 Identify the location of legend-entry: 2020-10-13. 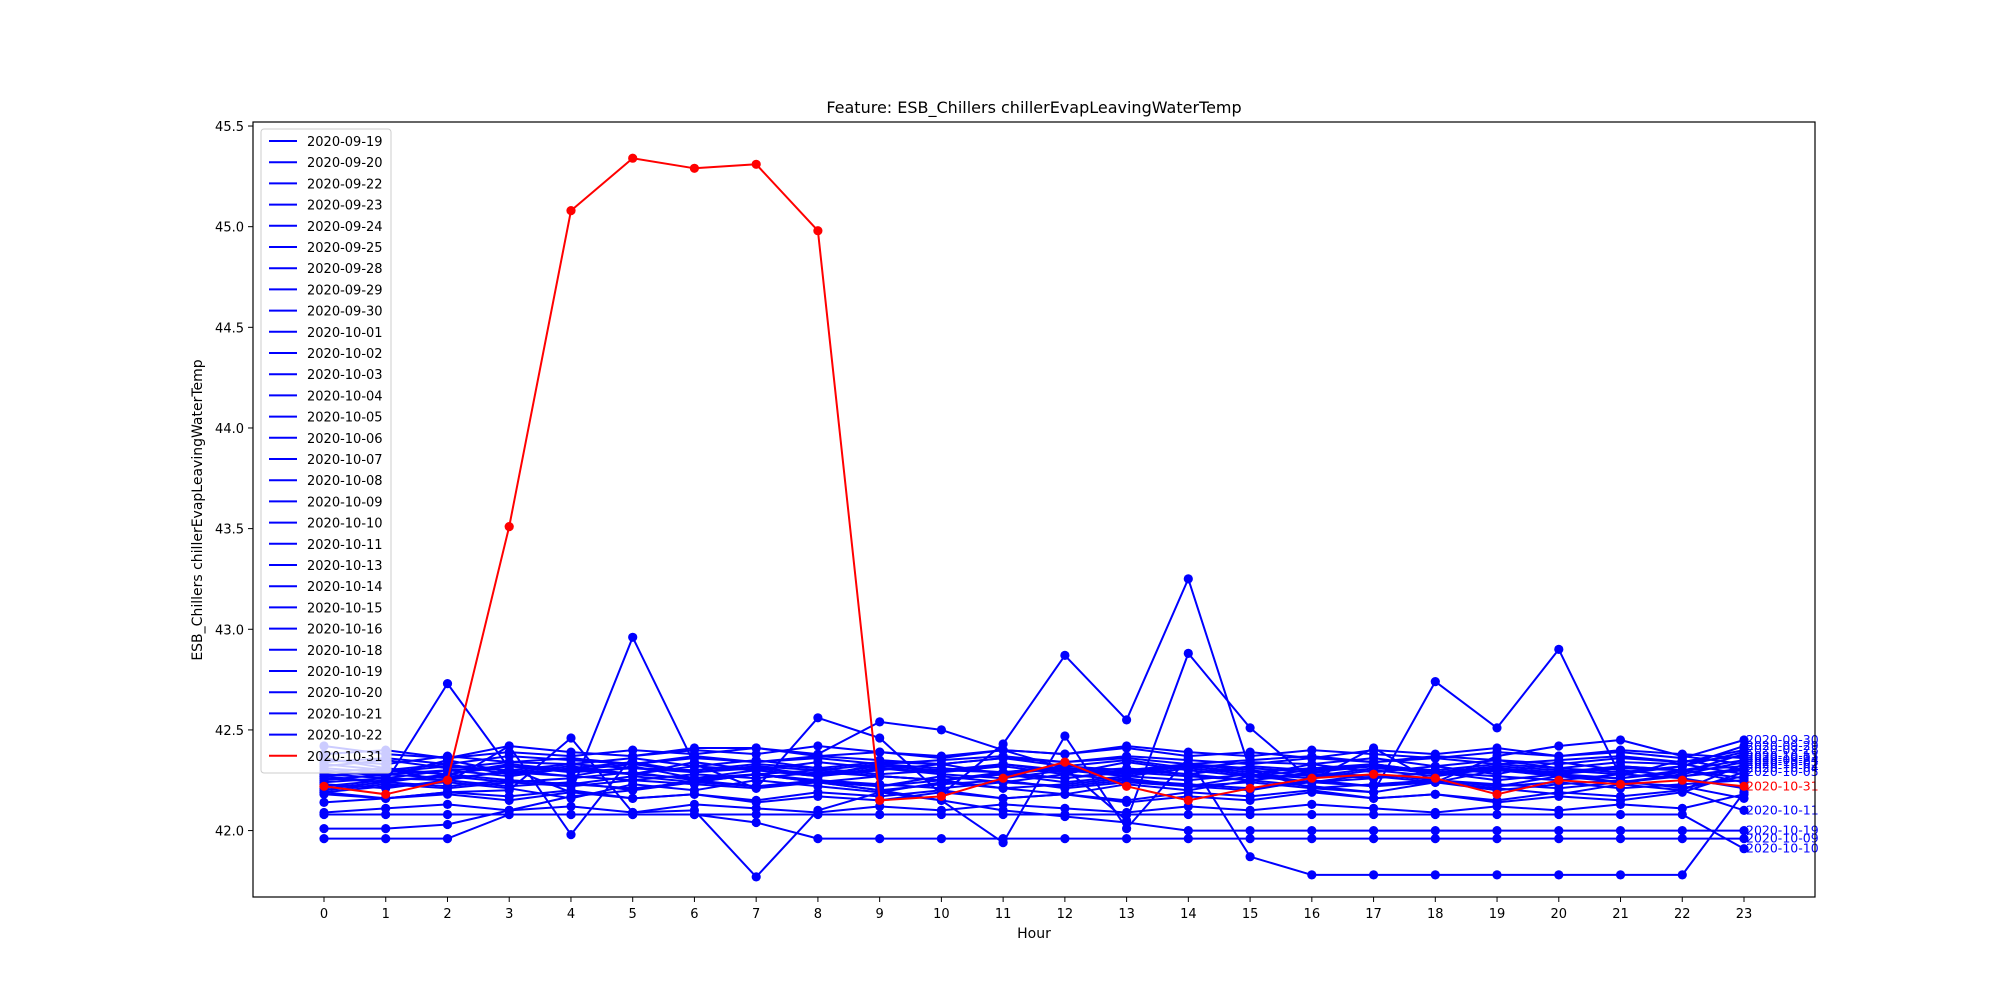
(326, 566).